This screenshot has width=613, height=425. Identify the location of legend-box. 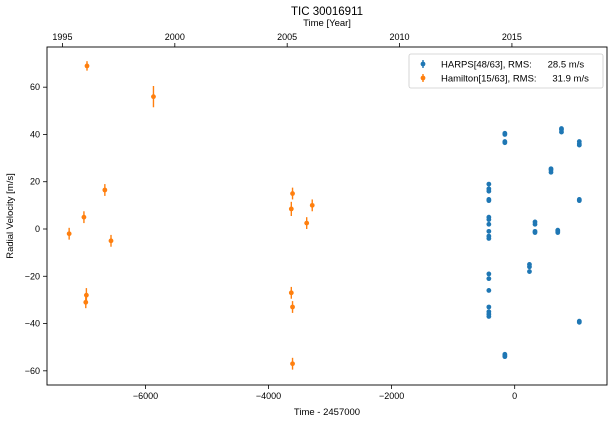
(506, 71).